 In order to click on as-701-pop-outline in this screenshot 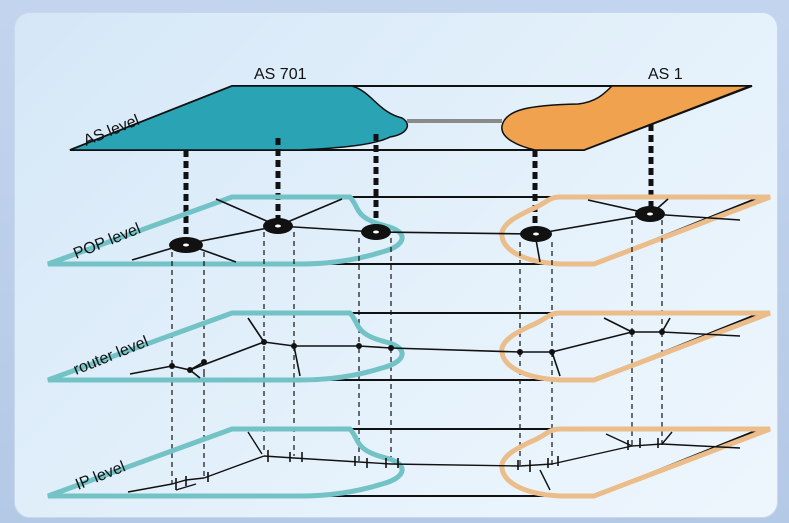, I will do `click(226, 230)`.